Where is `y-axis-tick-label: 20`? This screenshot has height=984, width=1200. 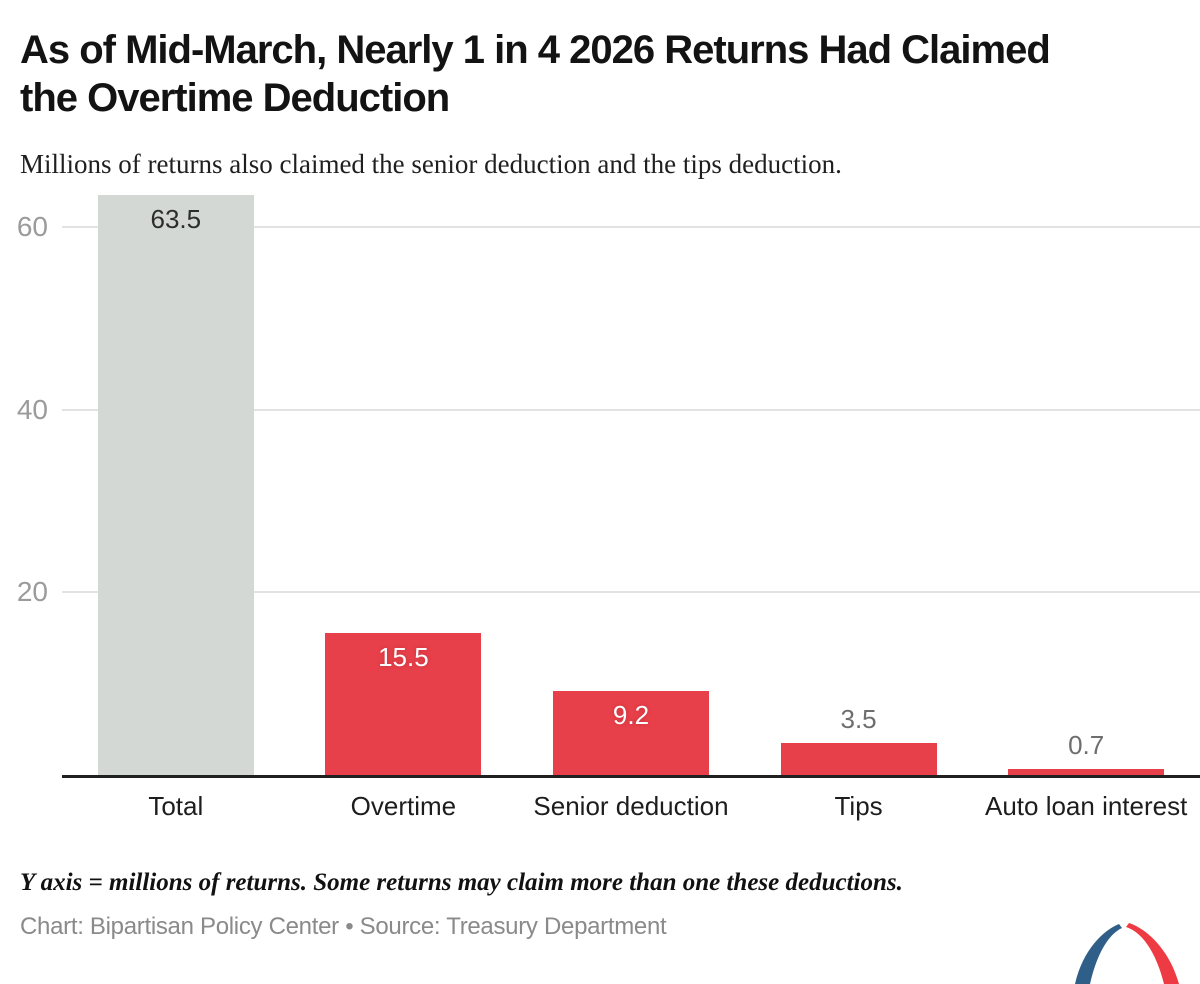
y-axis-tick-label: 20 is located at coordinates (32, 592).